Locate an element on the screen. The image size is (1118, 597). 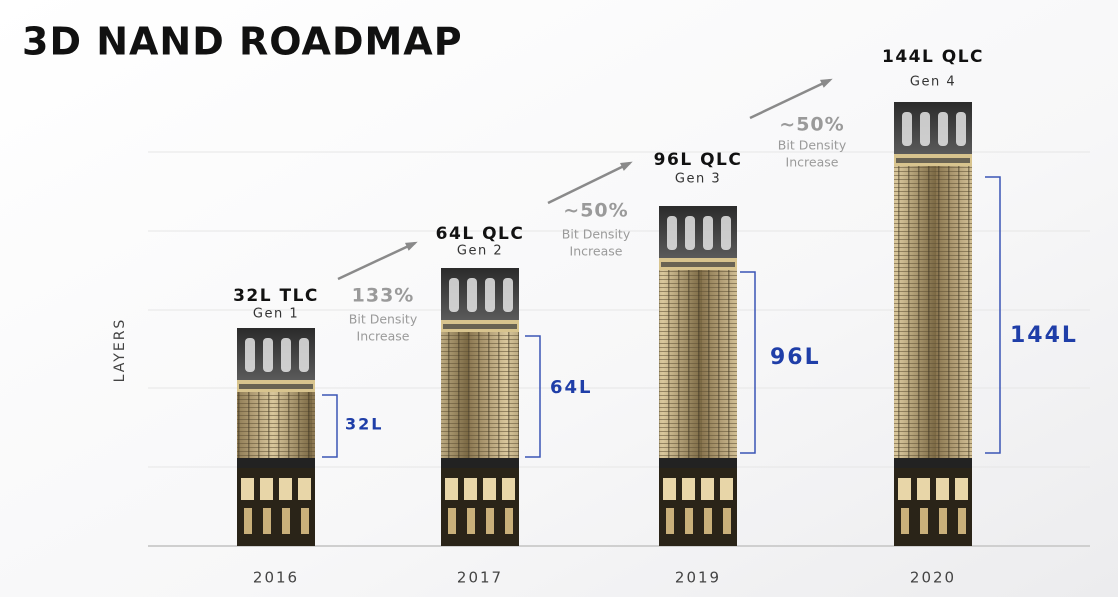
title: 3D NAND ROADMAP is located at coordinates (242, 42).